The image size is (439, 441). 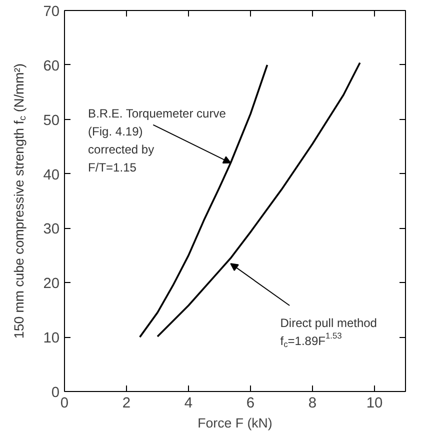 I want to click on x-tick-label: 4, so click(x=188, y=404).